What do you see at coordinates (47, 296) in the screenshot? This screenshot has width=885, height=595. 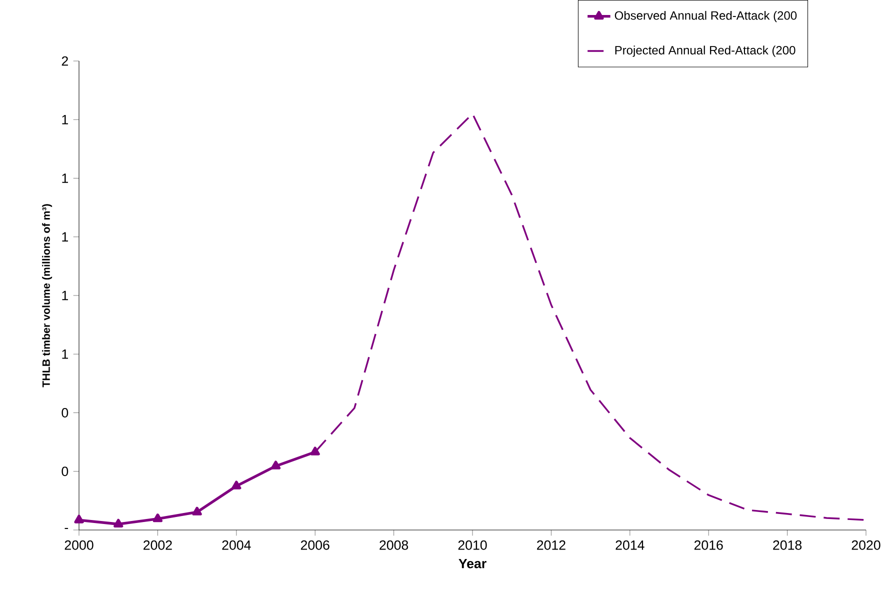 I see `y-axis-title: THLB timber volume (millions of m³)` at bounding box center [47, 296].